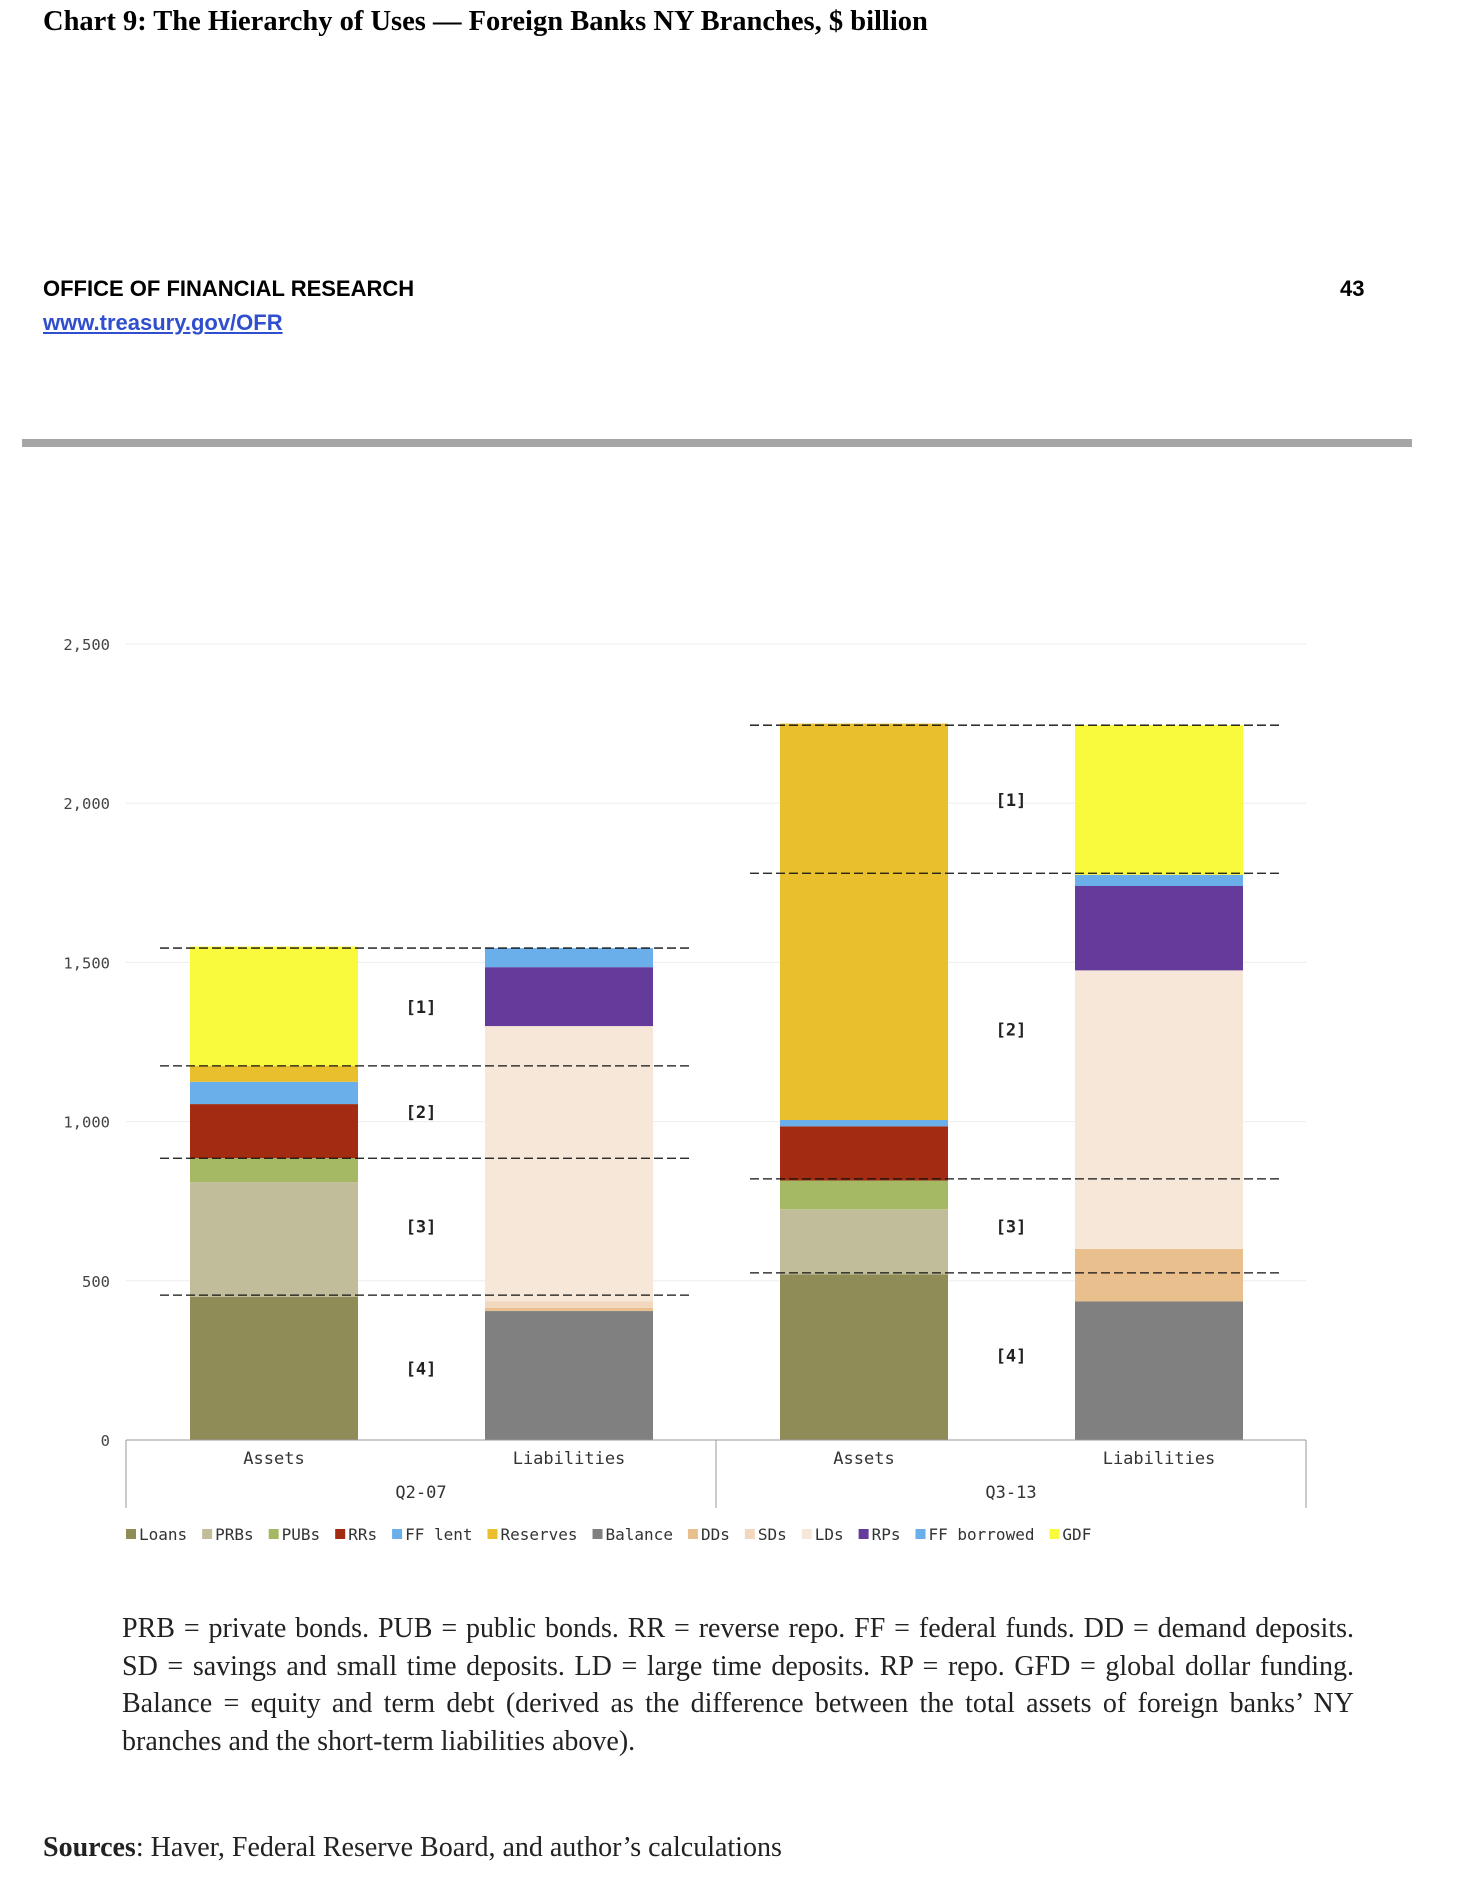 This screenshot has width=1466, height=1895. I want to click on bar-q2-07-assets-loans, so click(274, 1368).